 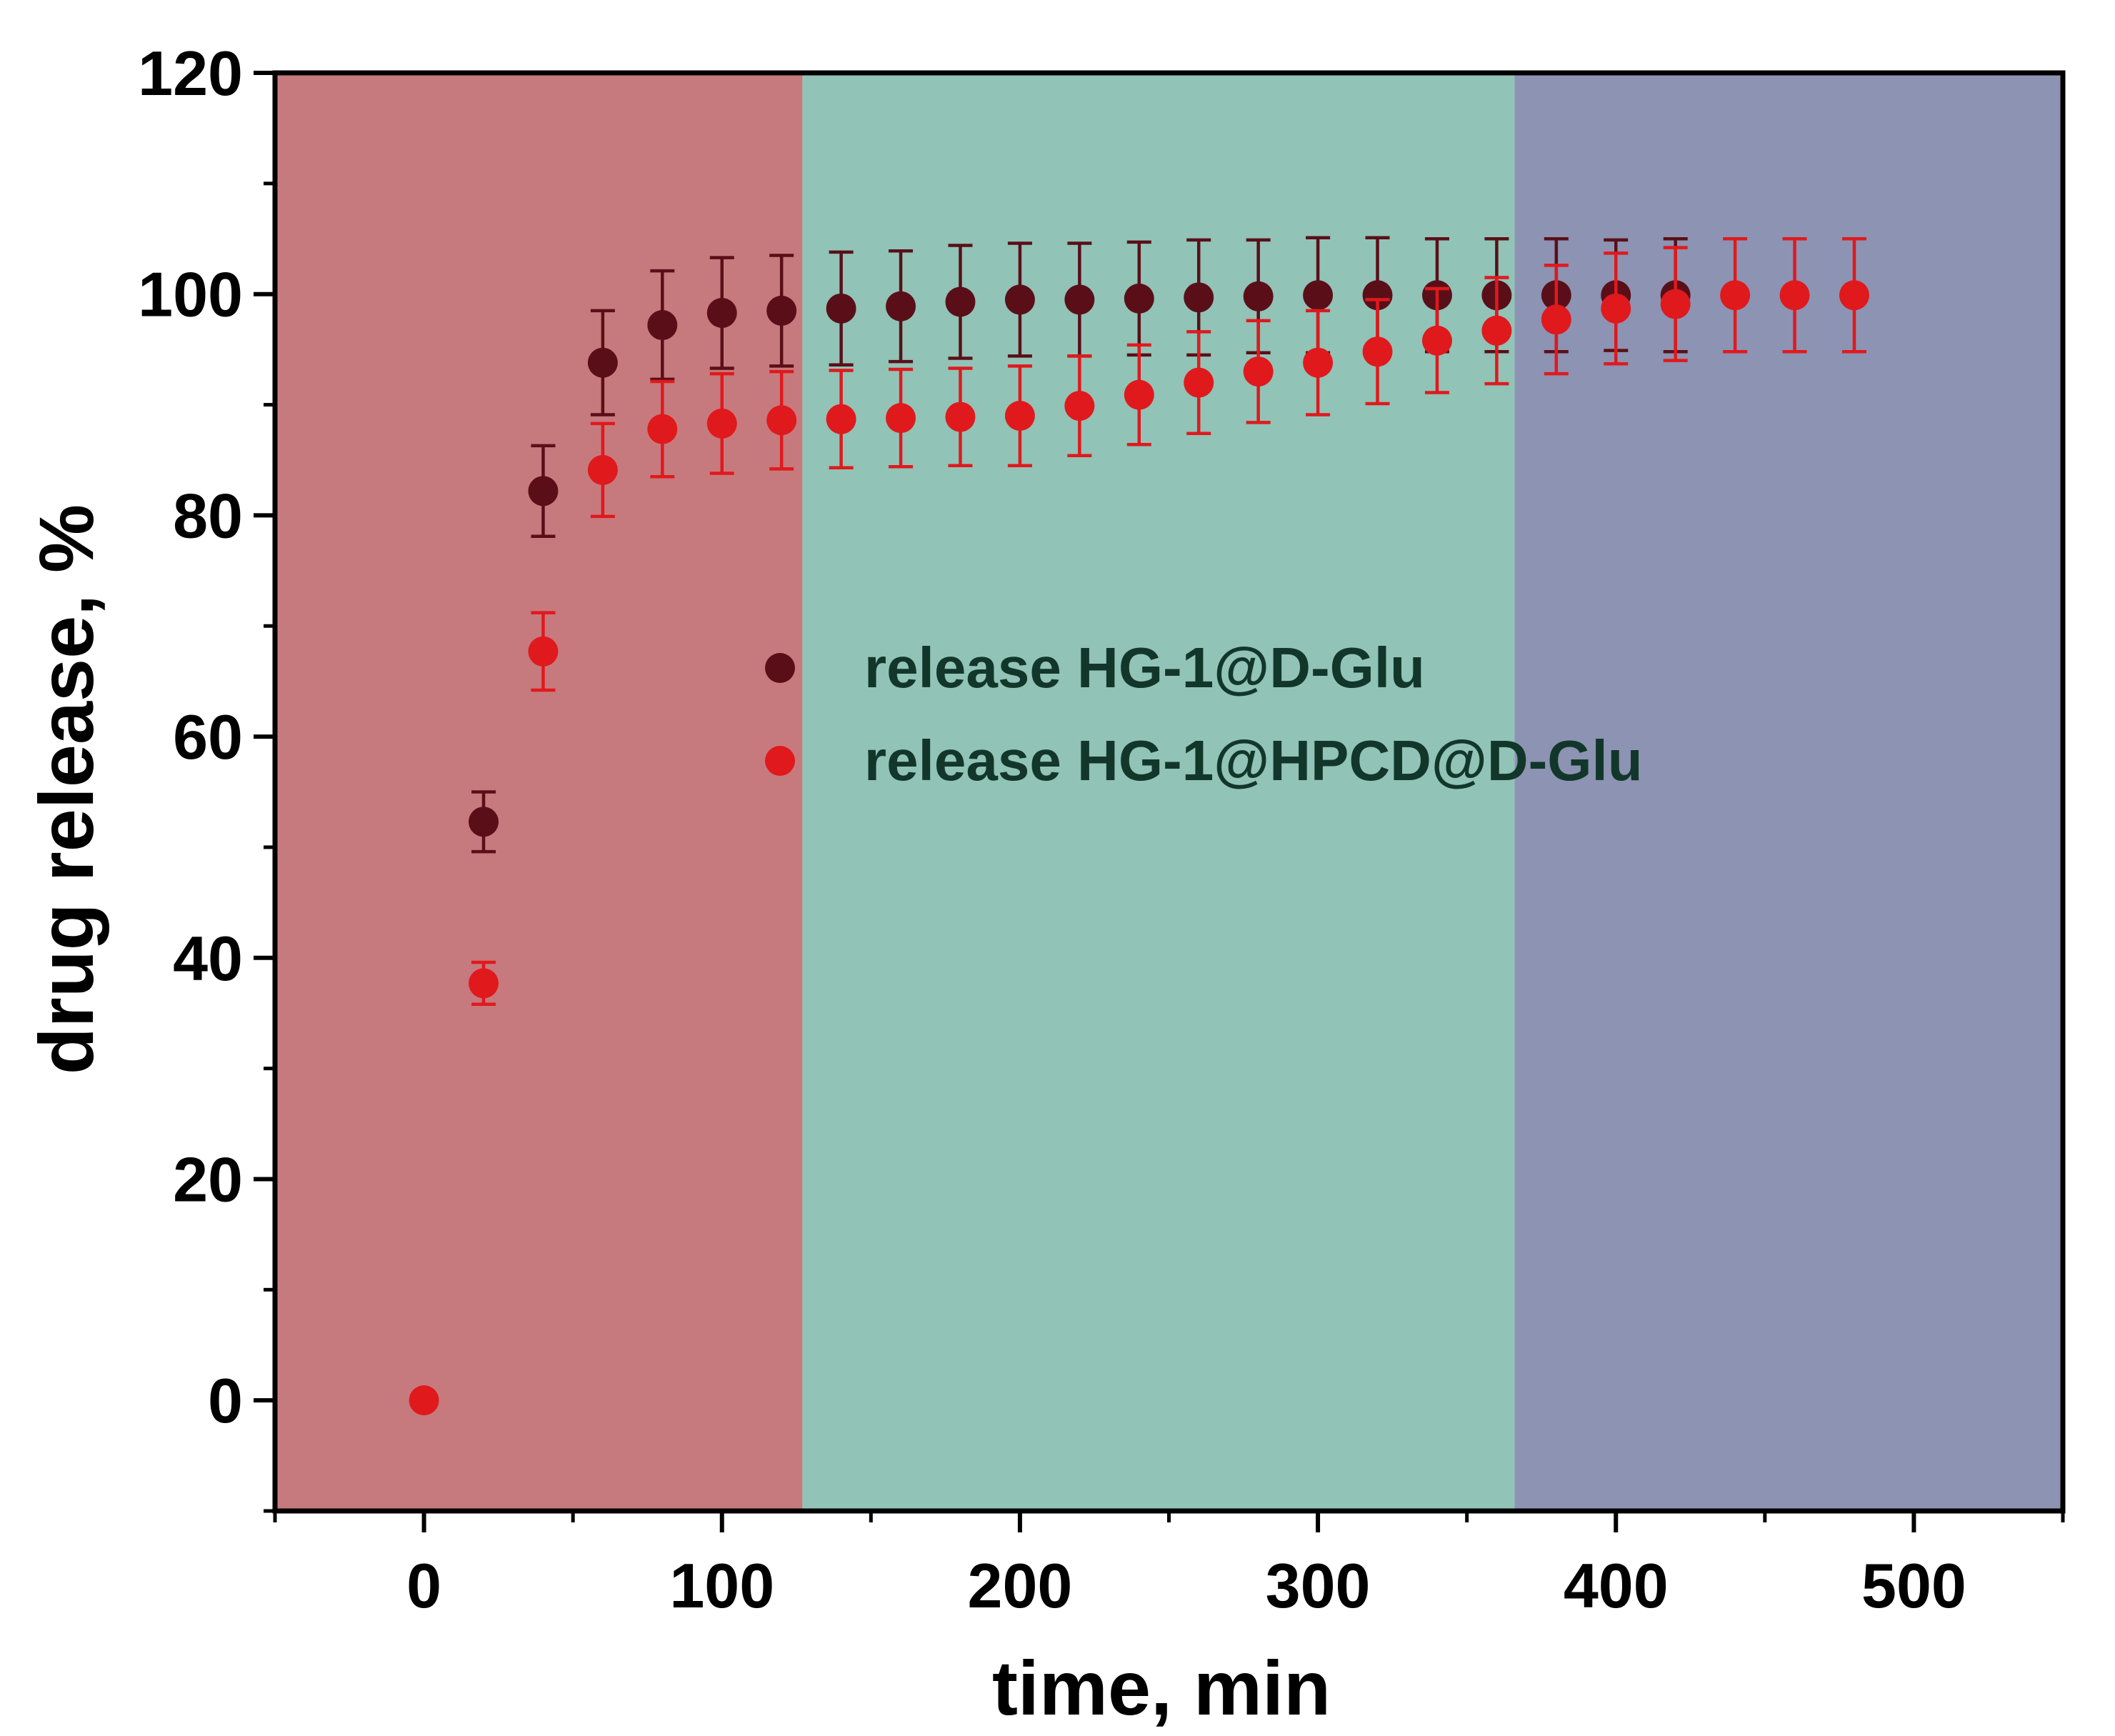 I want to click on legend-marker-hg1-hpcd-dglu, so click(x=780, y=761).